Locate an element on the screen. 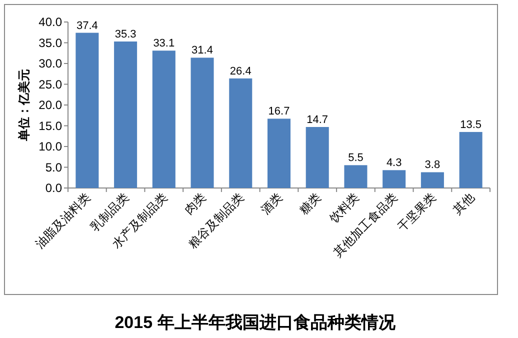 The height and width of the screenshot is (338, 518). y-tick-label: 5.0 is located at coordinates (53, 167).